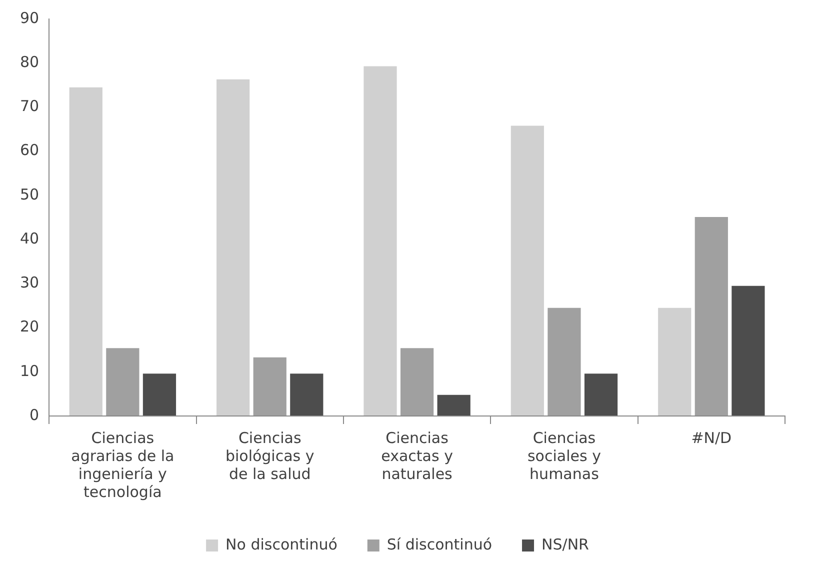 Image resolution: width=815 pixels, height=573 pixels. I want to click on x-tick-label: Ciencias exactas y naturales, so click(417, 455).